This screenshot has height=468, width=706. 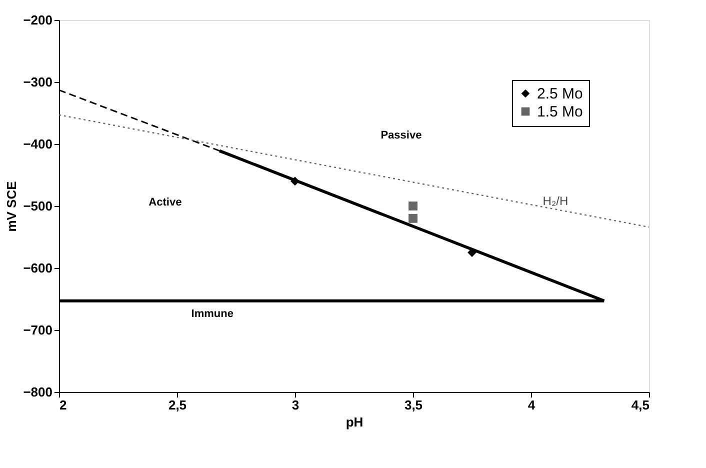 What do you see at coordinates (37, 330) in the screenshot?
I see `y-tick-label: −700` at bounding box center [37, 330].